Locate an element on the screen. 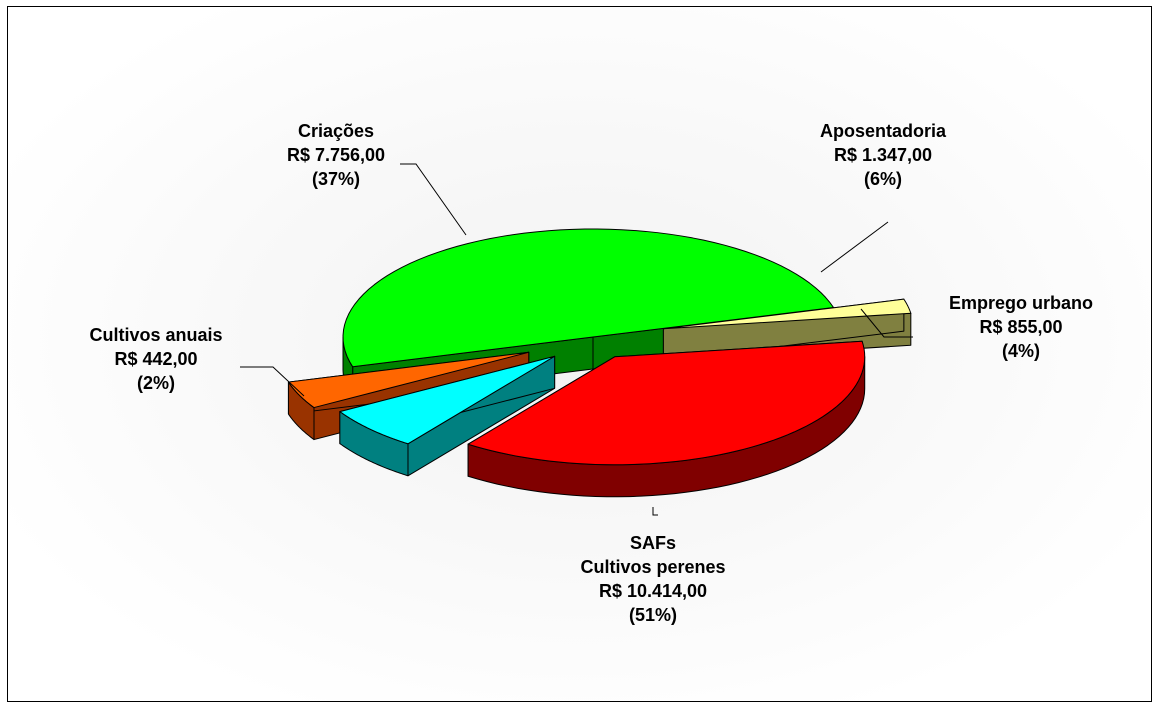  slice-label-name-0-1: Cultivos perenes is located at coordinates (652, 567).